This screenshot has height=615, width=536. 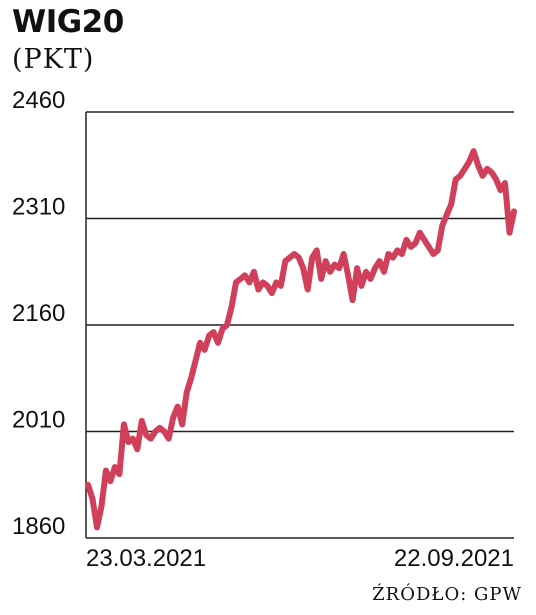 I want to click on y-tick-label-2160: 2160, so click(x=38, y=313).